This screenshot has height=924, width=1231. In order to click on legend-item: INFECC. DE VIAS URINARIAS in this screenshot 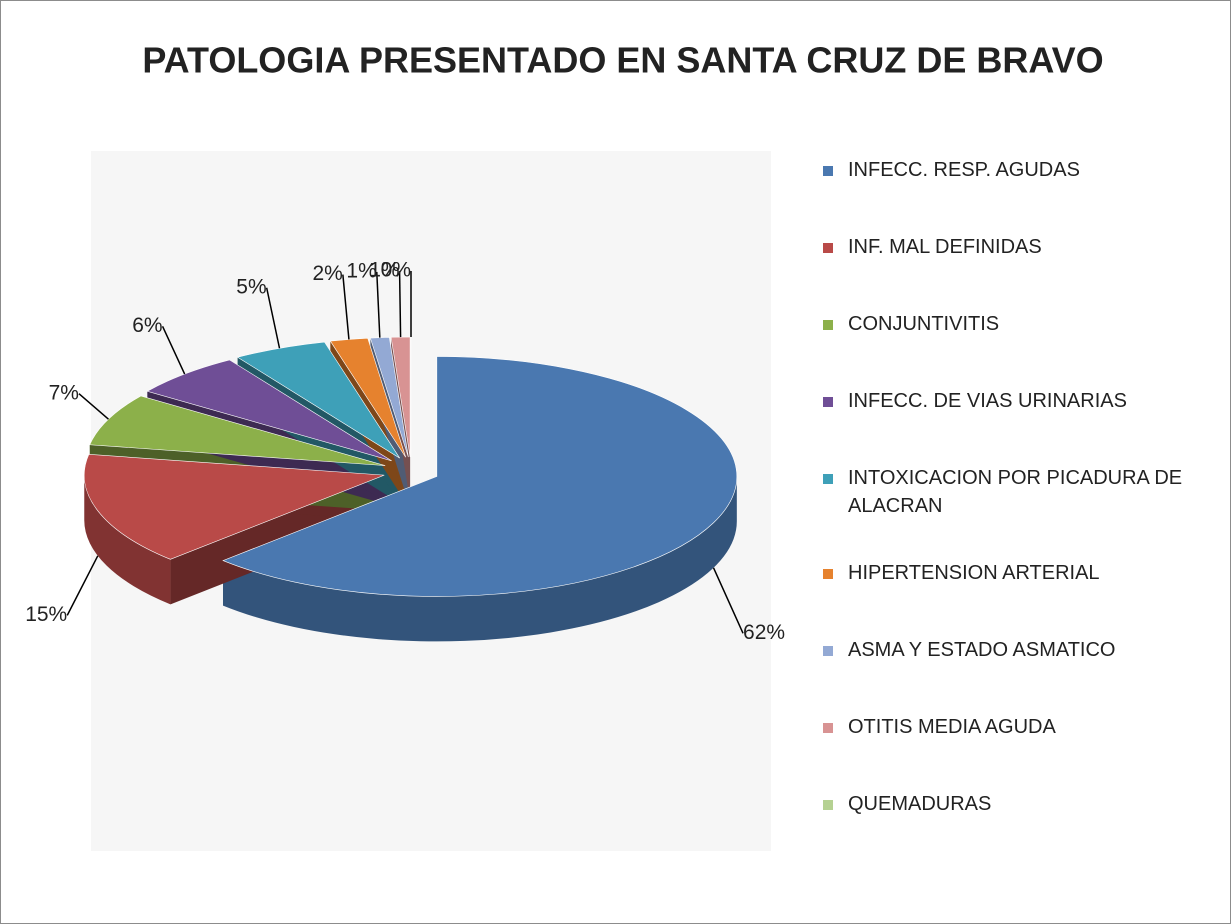, I will do `click(1023, 401)`.